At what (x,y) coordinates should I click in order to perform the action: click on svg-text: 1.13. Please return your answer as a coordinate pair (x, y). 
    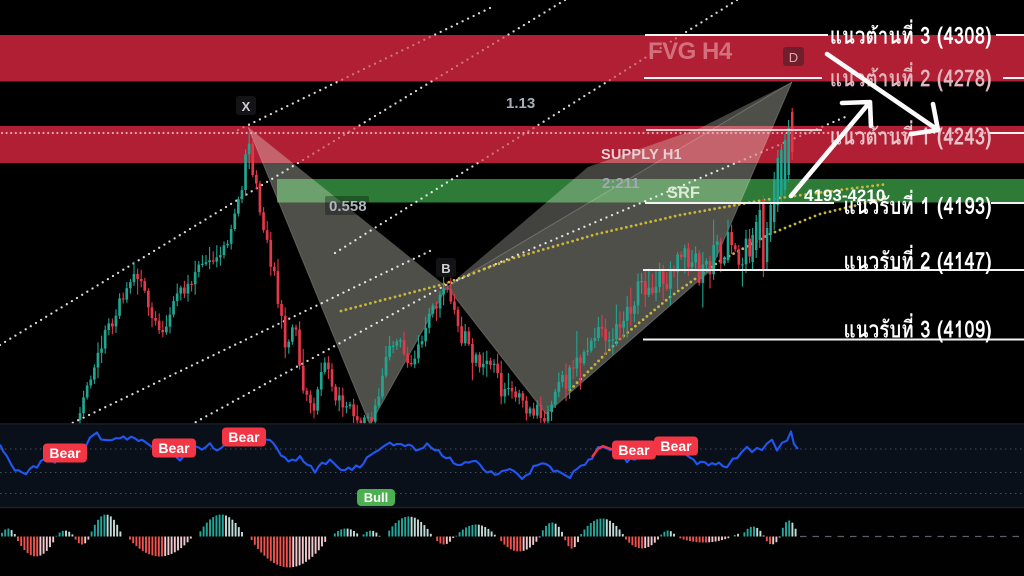
    Looking at the image, I should click on (520, 103).